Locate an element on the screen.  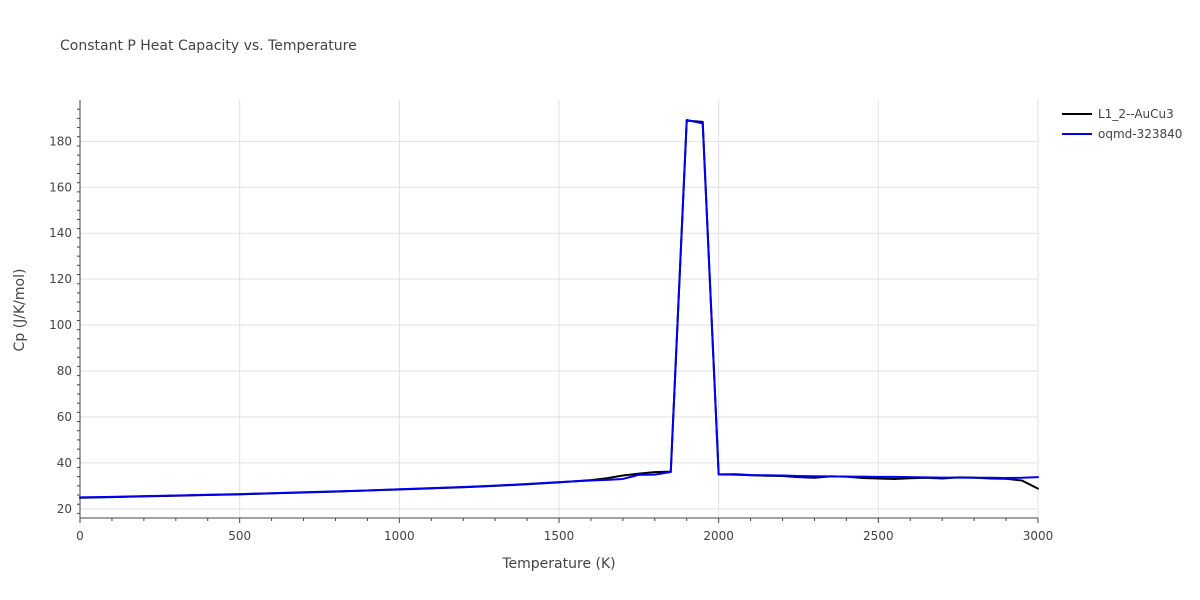
legend-item-1: oqmd-323840 is located at coordinates (1122, 134).